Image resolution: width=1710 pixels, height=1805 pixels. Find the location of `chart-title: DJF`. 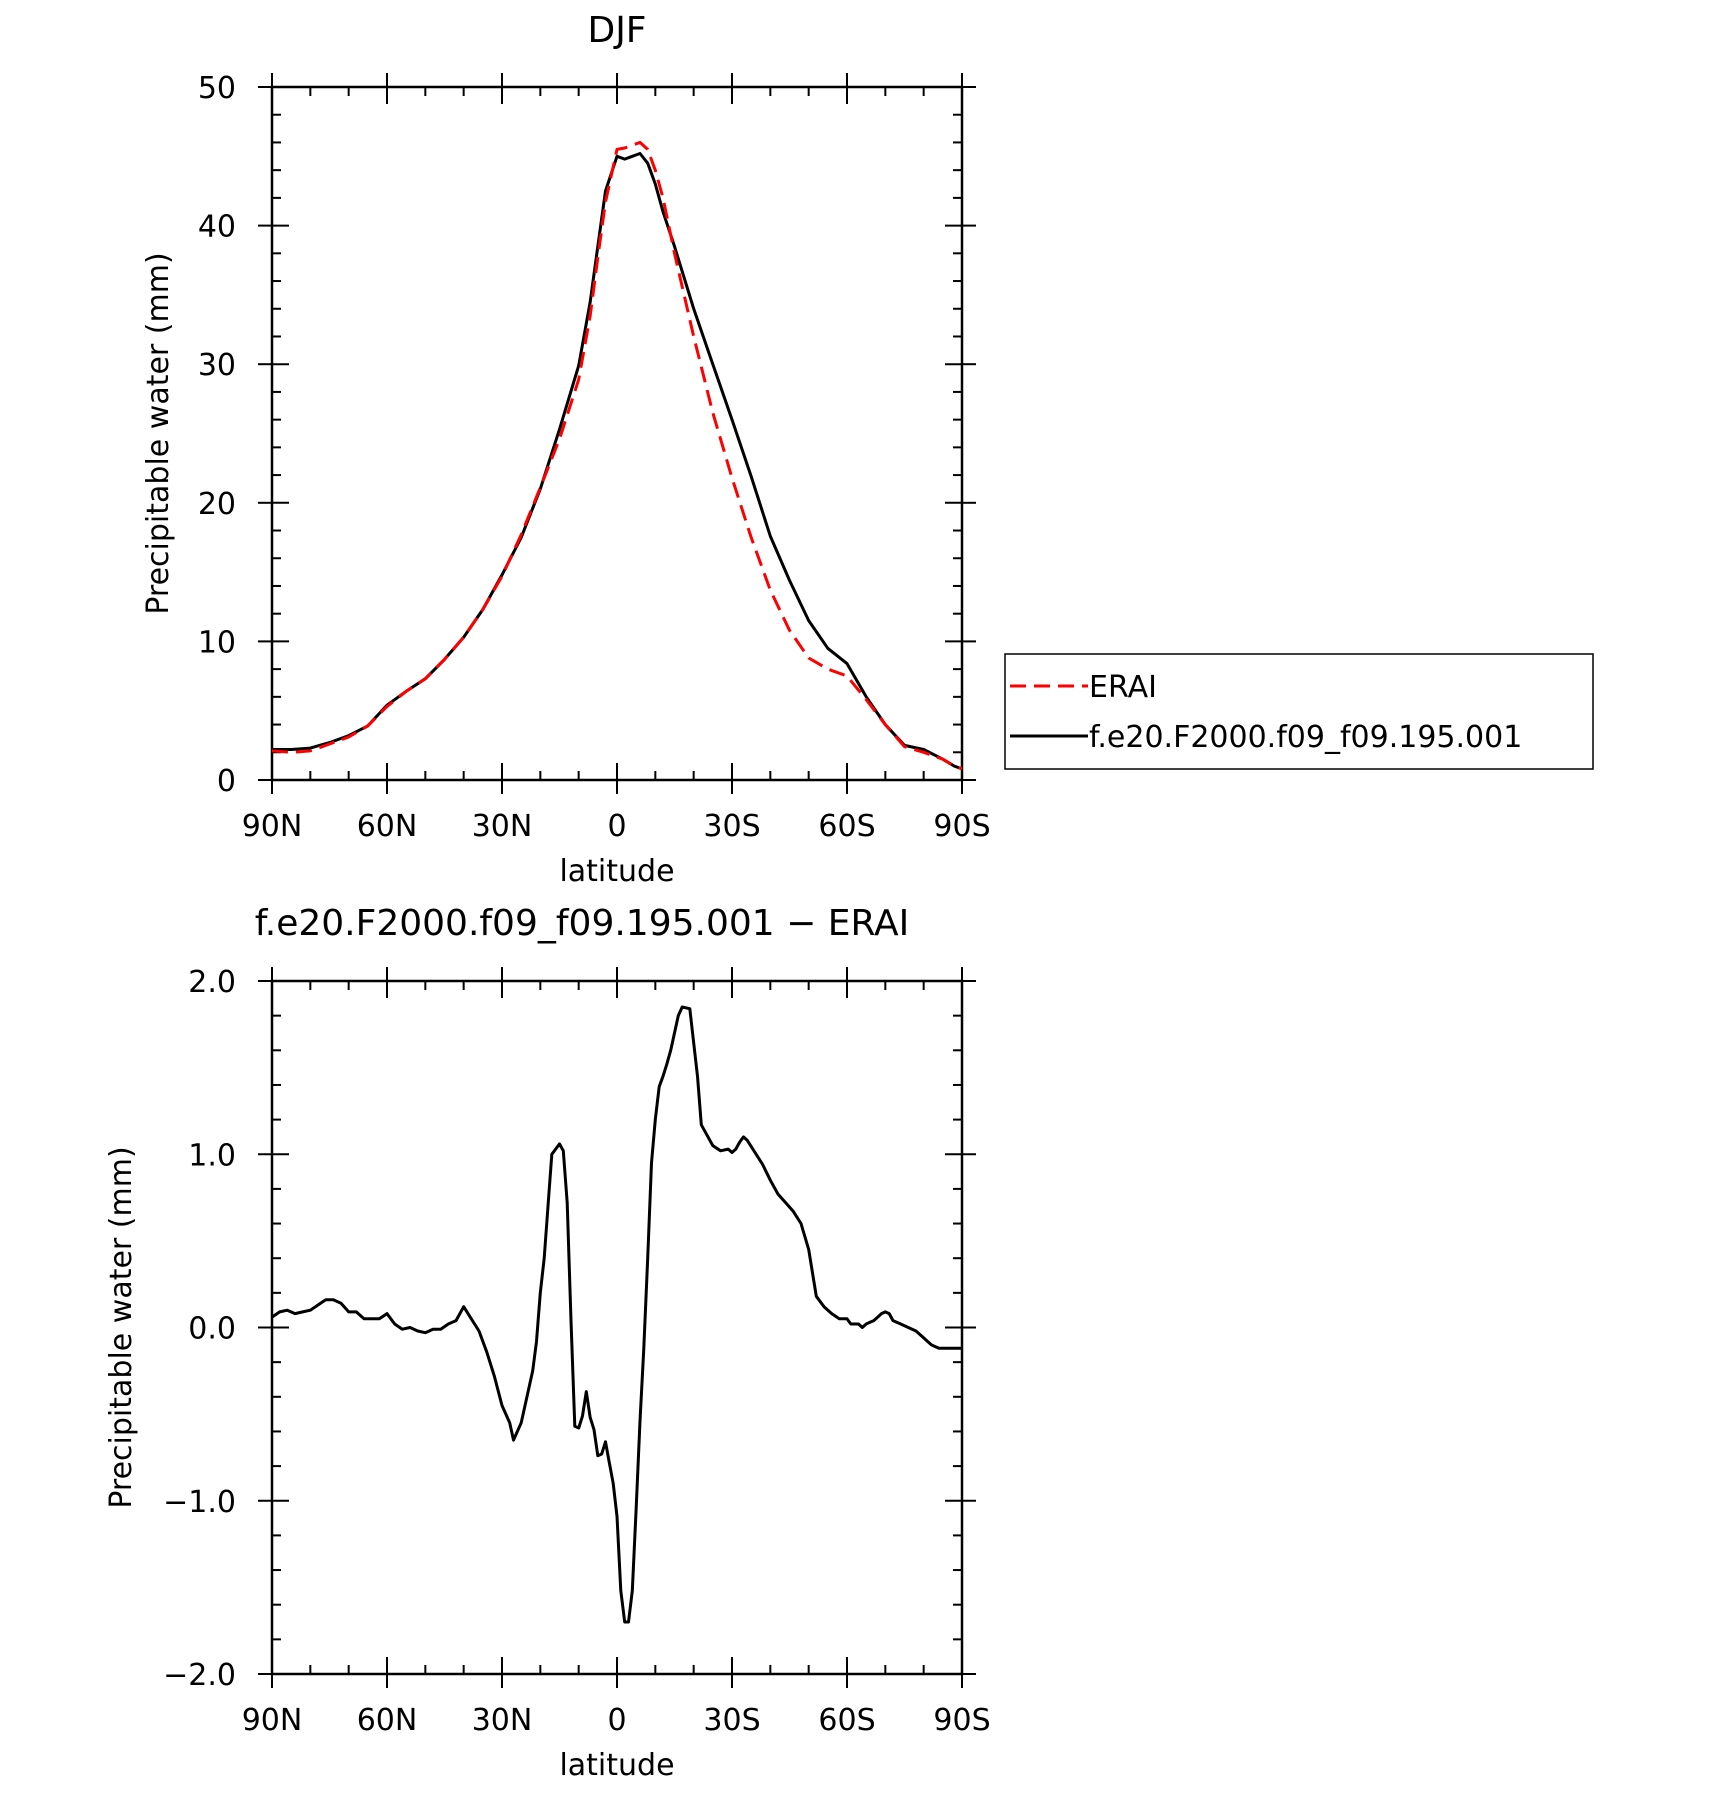

chart-title: DJF is located at coordinates (616, 30).